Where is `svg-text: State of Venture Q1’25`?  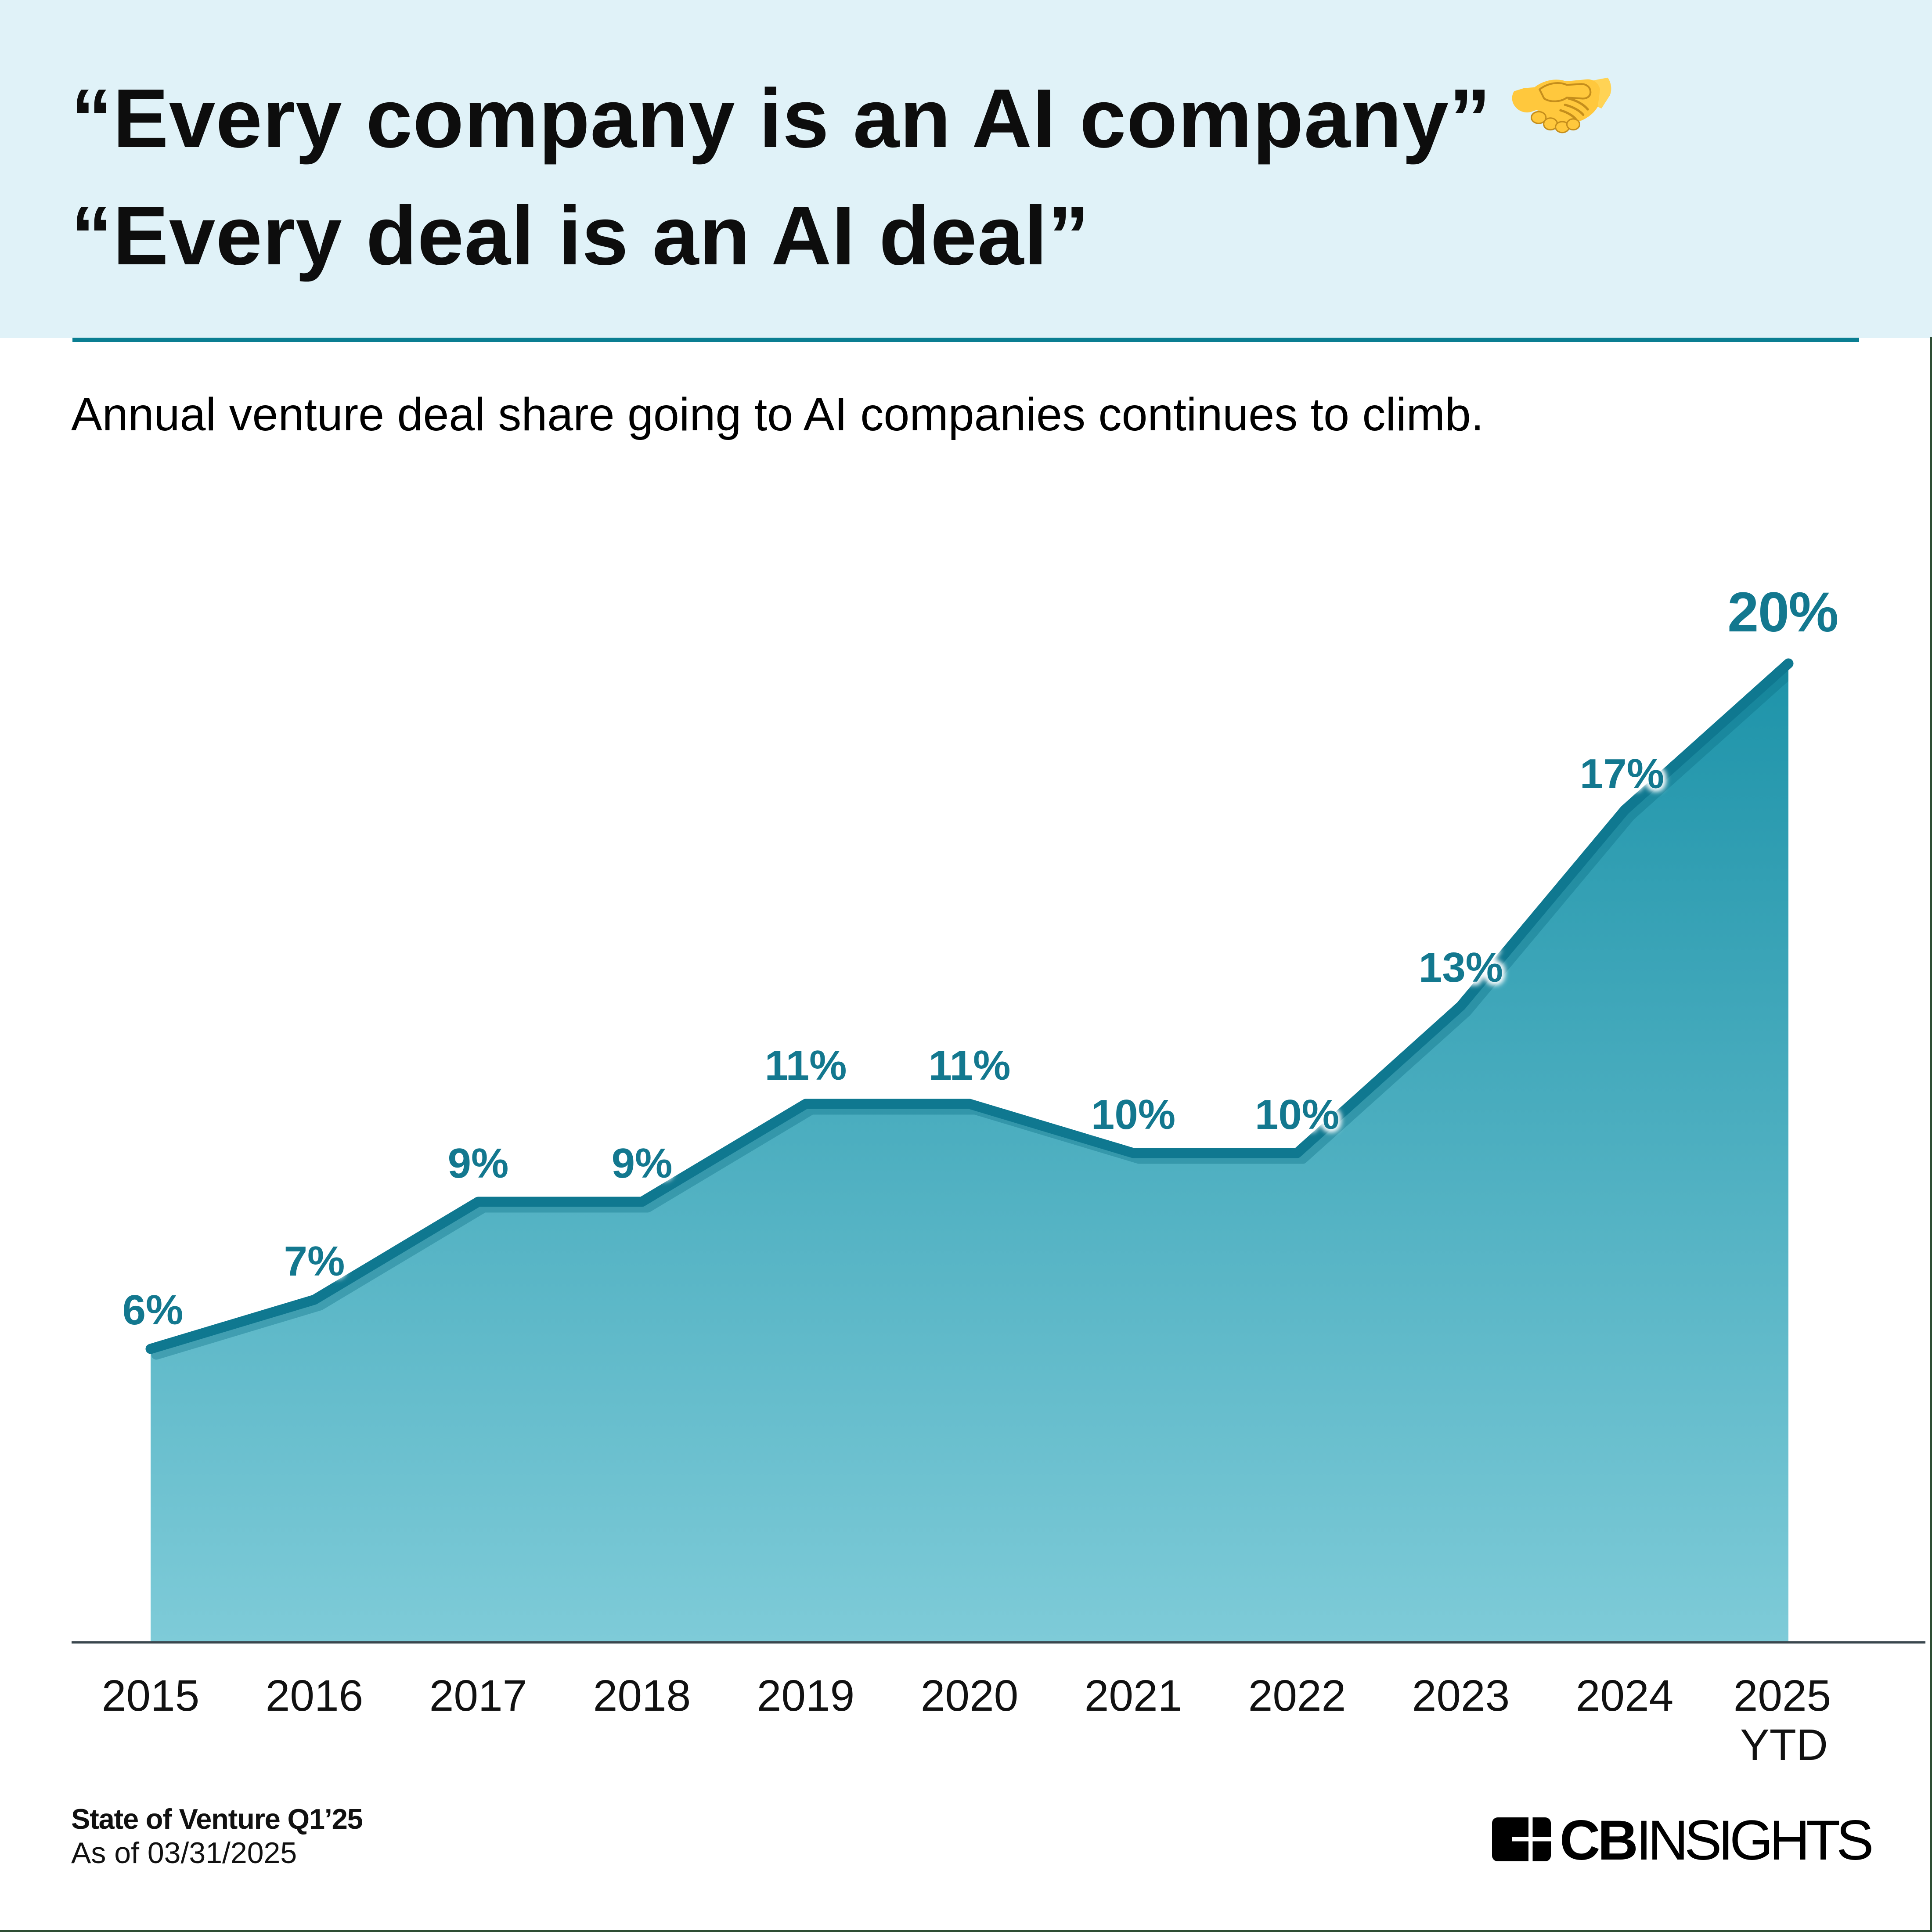
svg-text: State of Venture Q1’25 is located at coordinates (217, 1819).